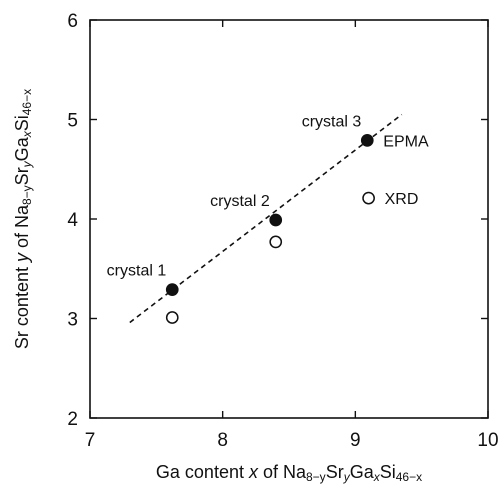 The width and height of the screenshot is (504, 488). I want to click on y-axis-label: Sr content y of Na8−ySryGaxSi46−x, so click(23, 219).